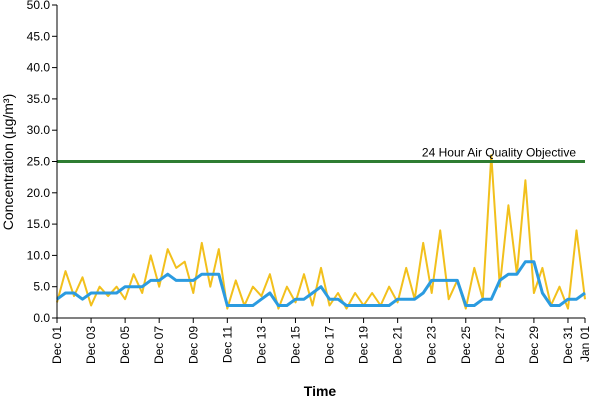 Image resolution: width=600 pixels, height=400 pixels. What do you see at coordinates (91, 345) in the screenshot?
I see `x-tick-label: Dec 03` at bounding box center [91, 345].